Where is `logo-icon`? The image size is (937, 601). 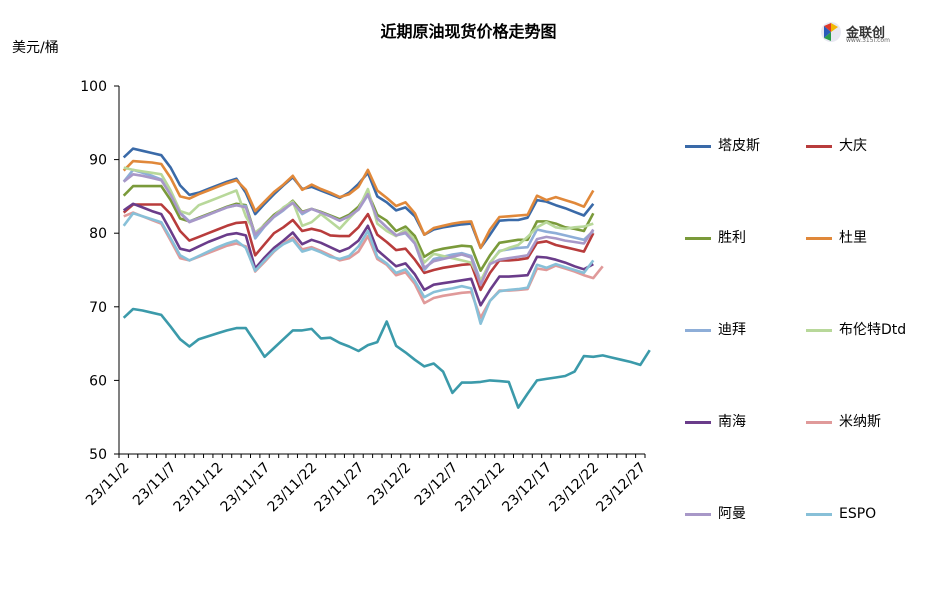 logo-icon is located at coordinates (831, 32).